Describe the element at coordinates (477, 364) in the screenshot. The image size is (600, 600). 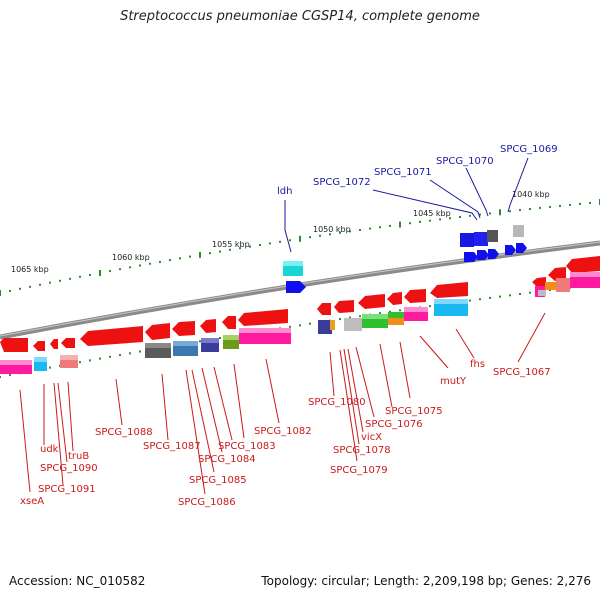
I see `gene-label: fhs` at that location.